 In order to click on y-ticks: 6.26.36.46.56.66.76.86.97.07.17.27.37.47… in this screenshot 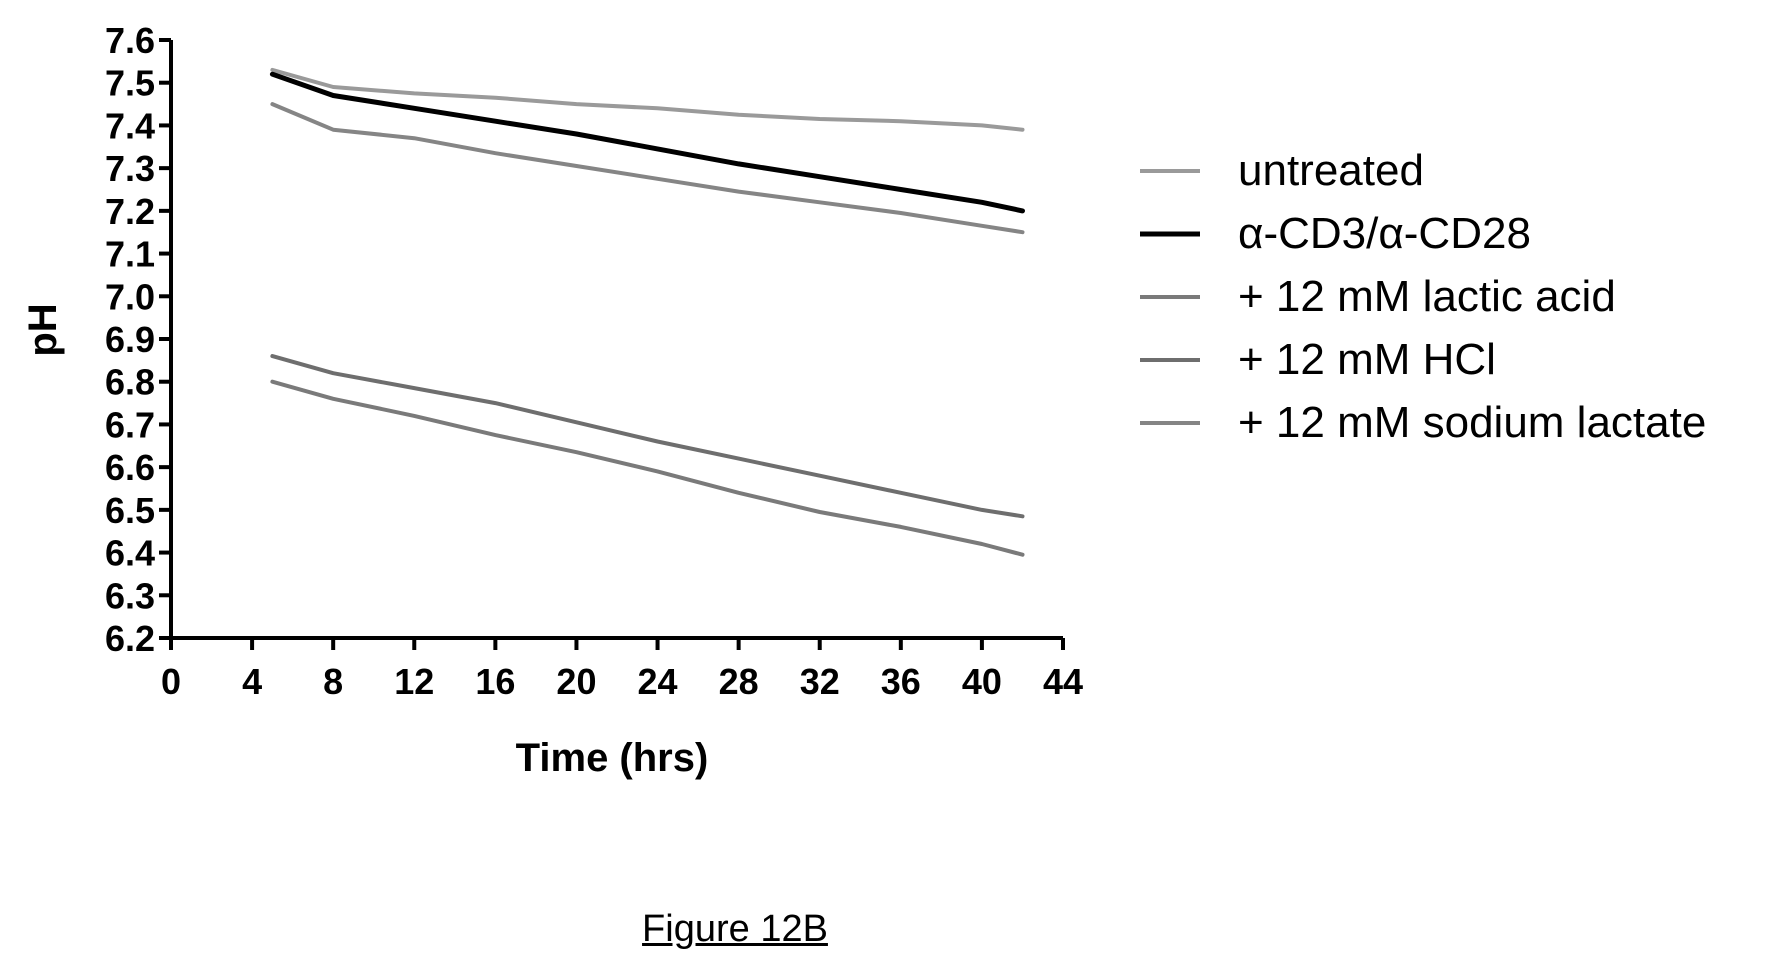, I will do `click(138, 339)`.